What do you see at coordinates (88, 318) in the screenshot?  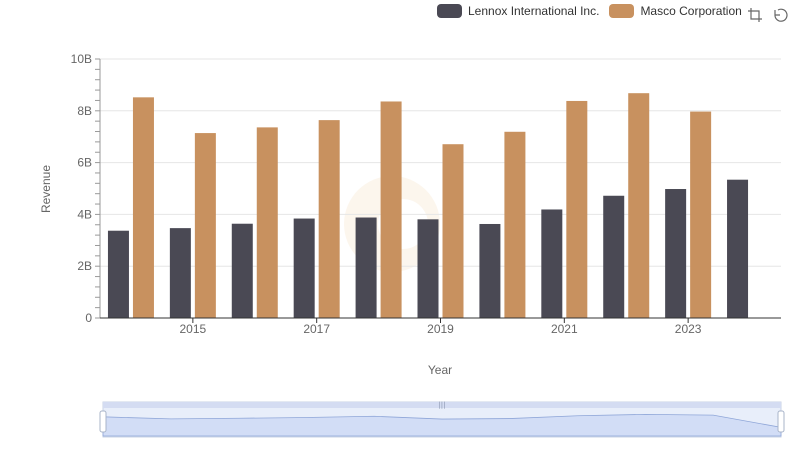 I see `y-tick-label: 0` at bounding box center [88, 318].